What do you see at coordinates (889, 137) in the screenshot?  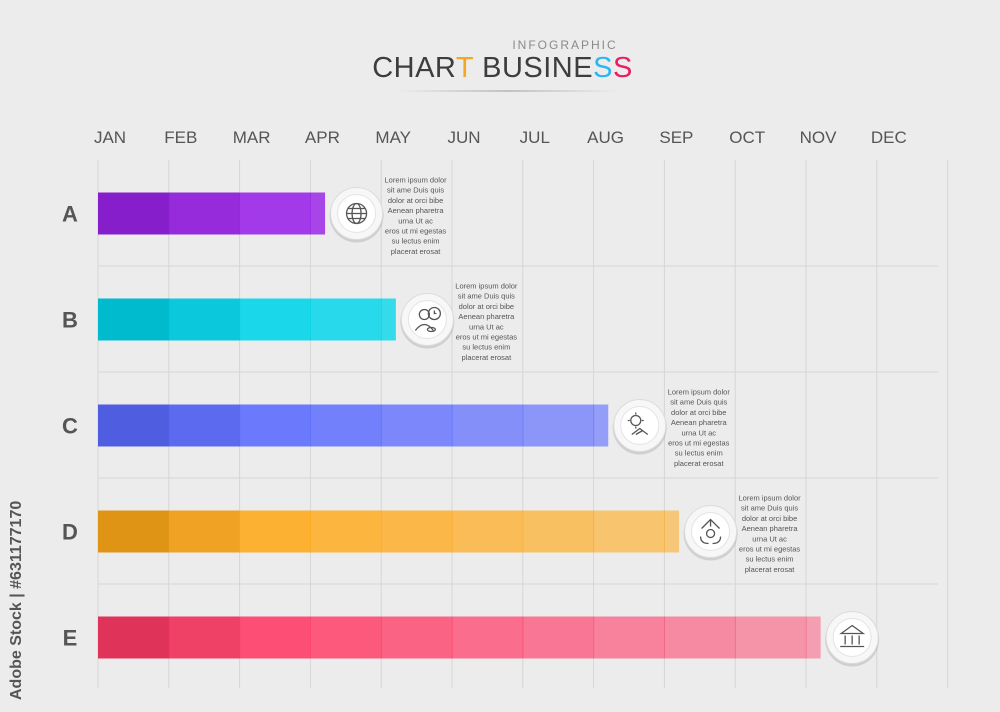 I see `month-tick-label: DEC` at bounding box center [889, 137].